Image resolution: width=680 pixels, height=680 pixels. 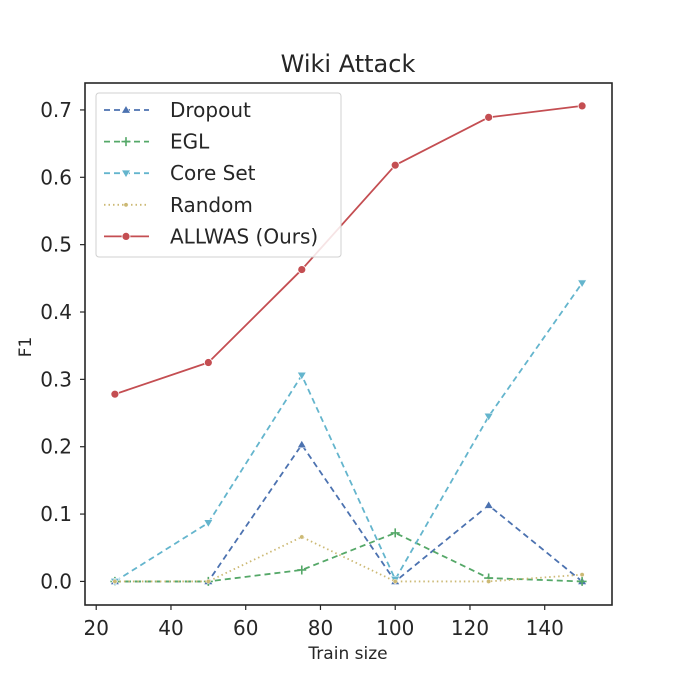 I want to click on x-tick-label: 140, so click(x=545, y=628).